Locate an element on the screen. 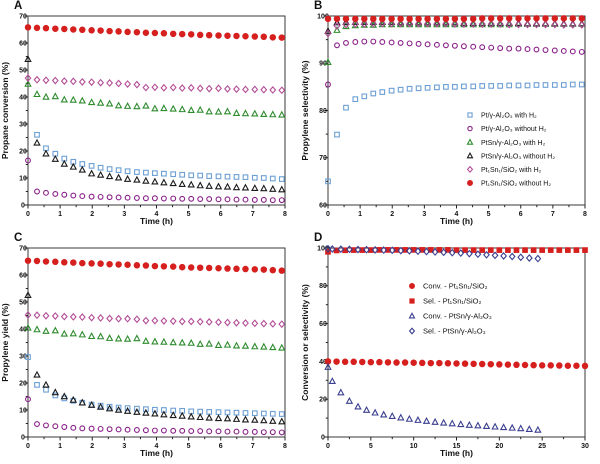 The image size is (600, 464). svg-text: 15 is located at coordinates (457, 446).